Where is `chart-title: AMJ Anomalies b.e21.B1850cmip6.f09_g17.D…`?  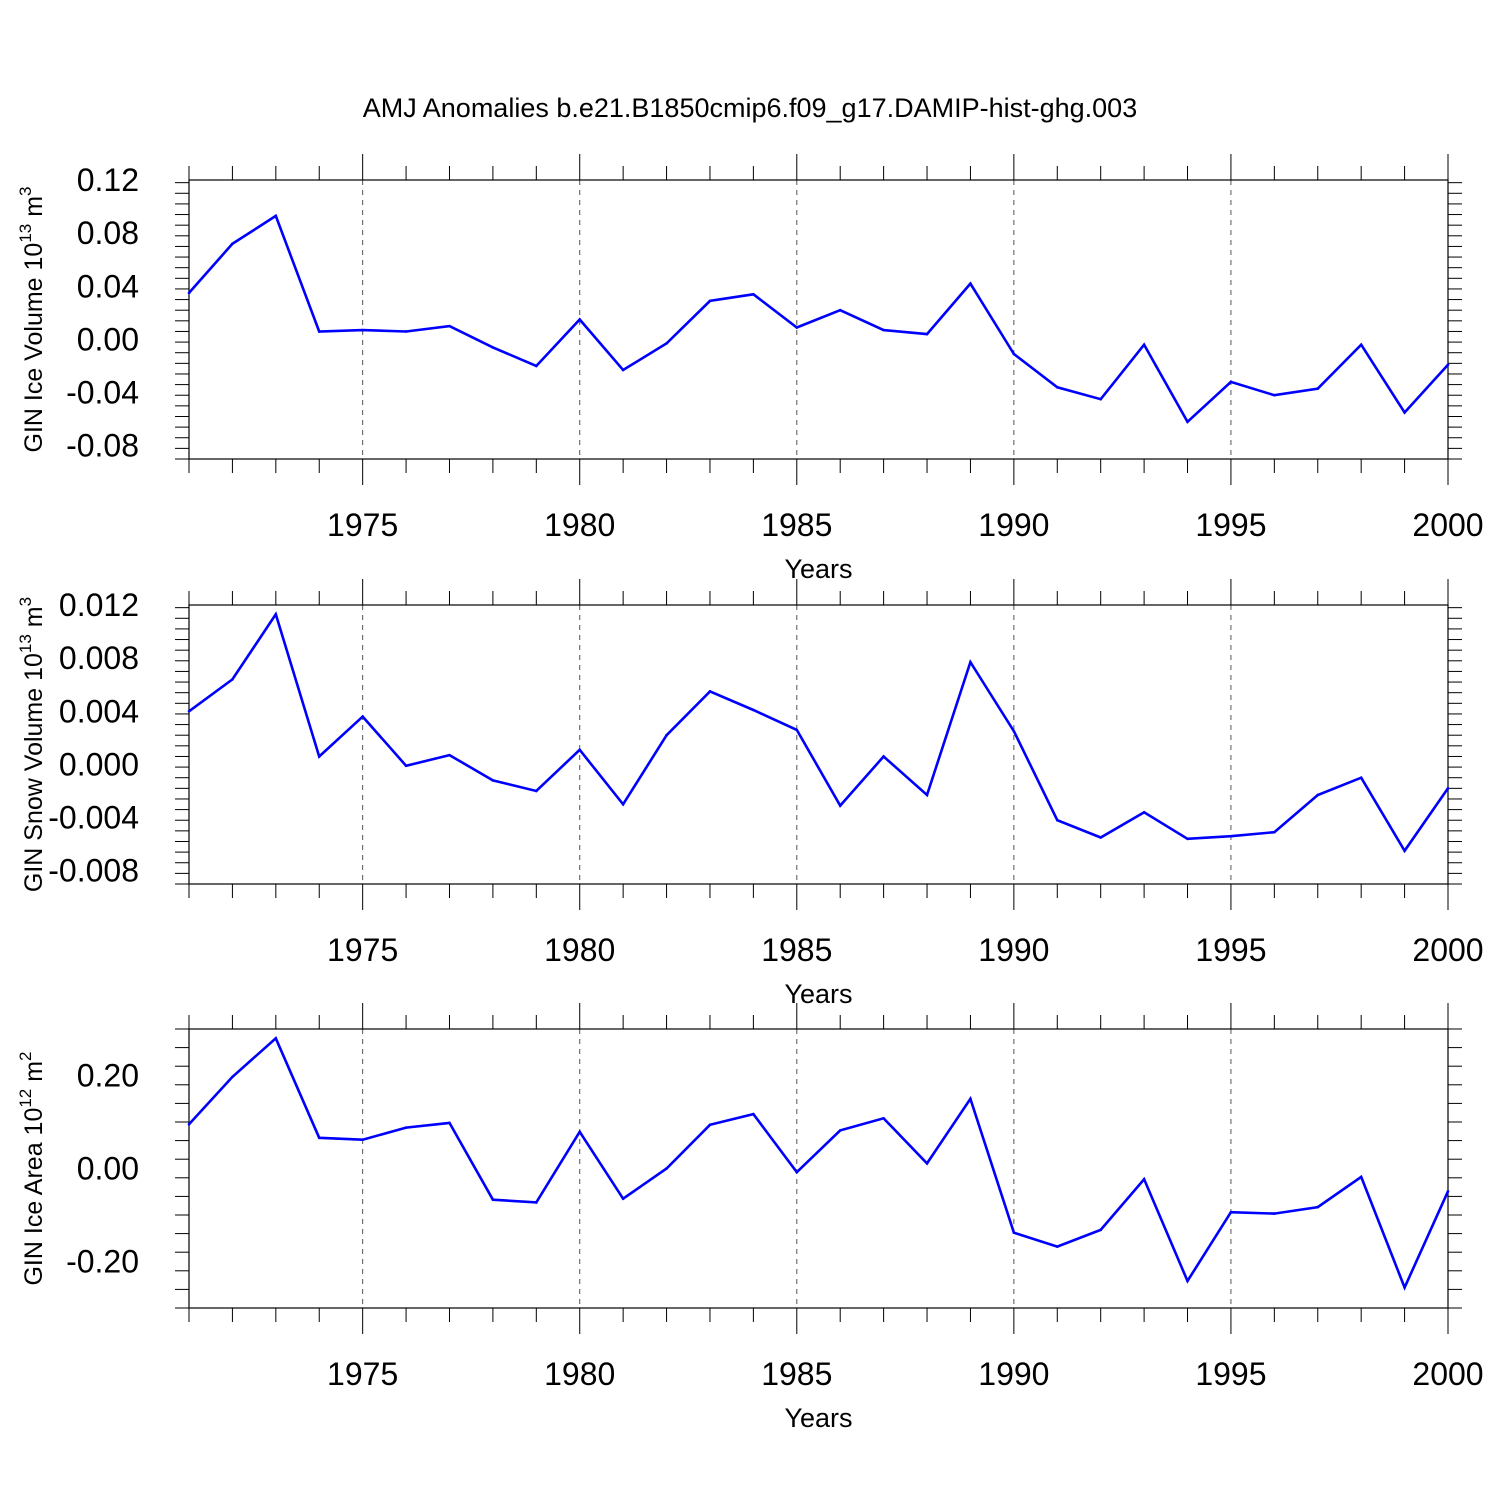 chart-title: AMJ Anomalies b.e21.B1850cmip6.f09_g17.D… is located at coordinates (750, 108).